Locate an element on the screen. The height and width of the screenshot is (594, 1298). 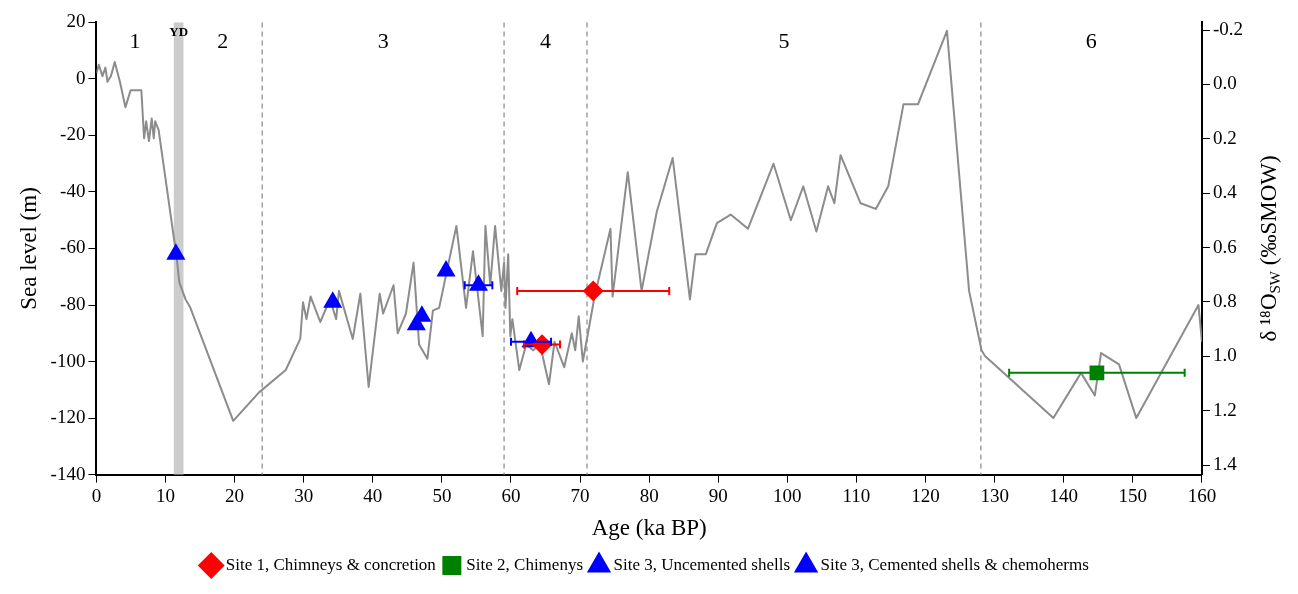
x-tick-label: 140 is located at coordinates (1063, 495).